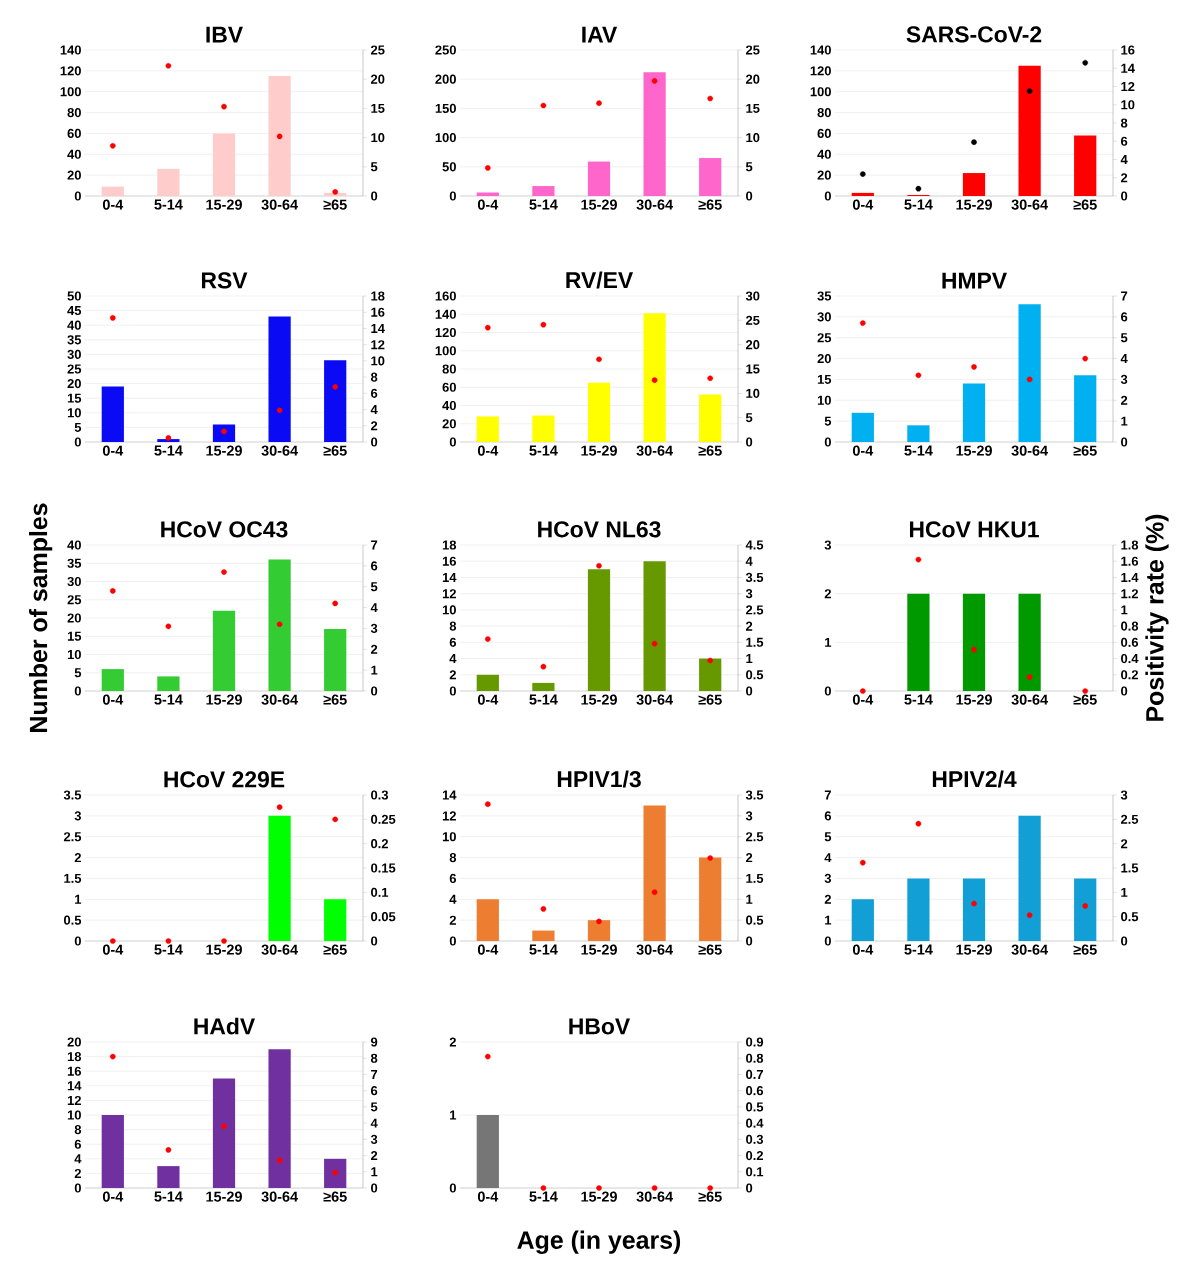  What do you see at coordinates (374, 545) in the screenshot?
I see `y2-tick-label: 7` at bounding box center [374, 545].